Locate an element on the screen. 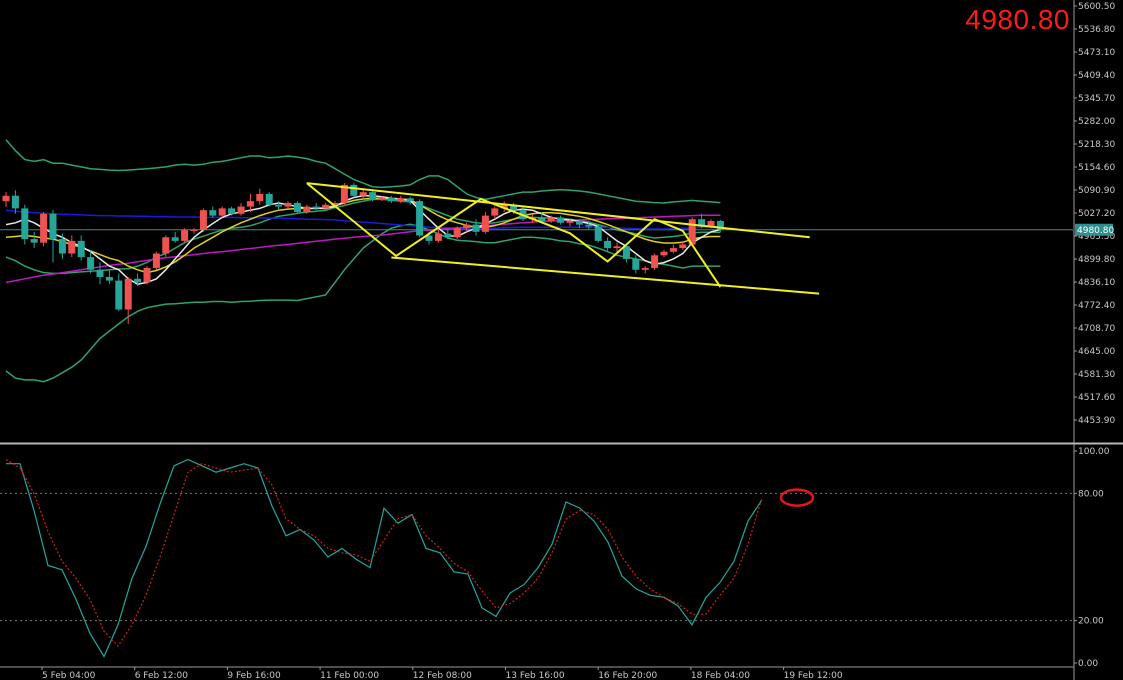 Image resolution: width=1123 pixels, height=680 pixels. price-tick-label: 5218.30 is located at coordinates (1096, 145).